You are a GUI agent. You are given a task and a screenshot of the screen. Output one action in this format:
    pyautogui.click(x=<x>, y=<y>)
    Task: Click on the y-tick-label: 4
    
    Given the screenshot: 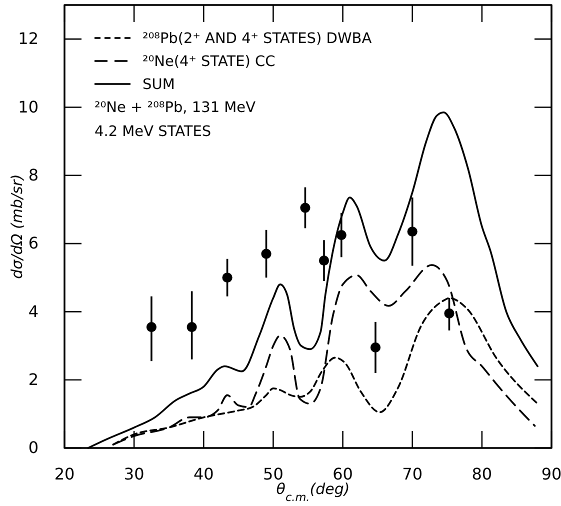 What is the action you would take?
    pyautogui.click(x=33, y=311)
    